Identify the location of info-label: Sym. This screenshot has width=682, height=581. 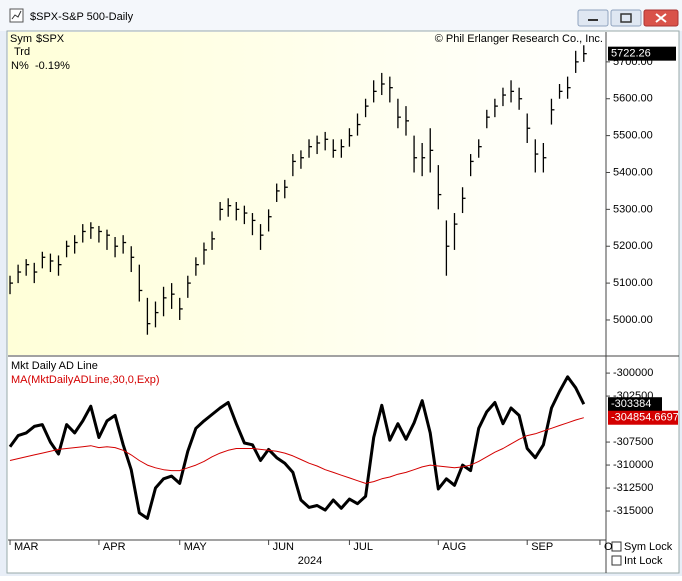
(21, 39).